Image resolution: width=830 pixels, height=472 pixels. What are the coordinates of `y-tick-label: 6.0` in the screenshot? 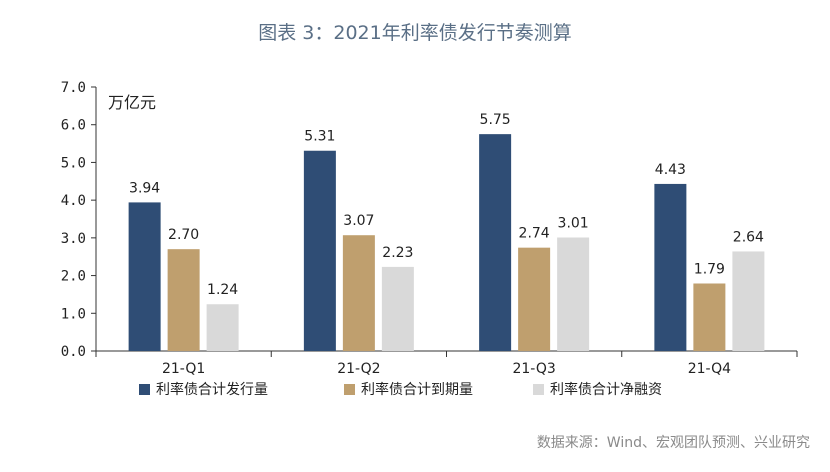 It's located at (73, 126).